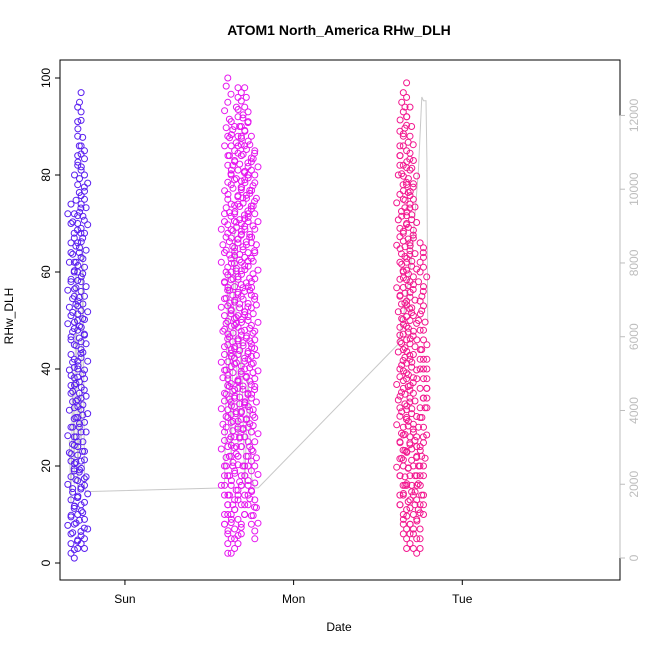  What do you see at coordinates (634, 484) in the screenshot?
I see `y2-tick-label: 2000` at bounding box center [634, 484].